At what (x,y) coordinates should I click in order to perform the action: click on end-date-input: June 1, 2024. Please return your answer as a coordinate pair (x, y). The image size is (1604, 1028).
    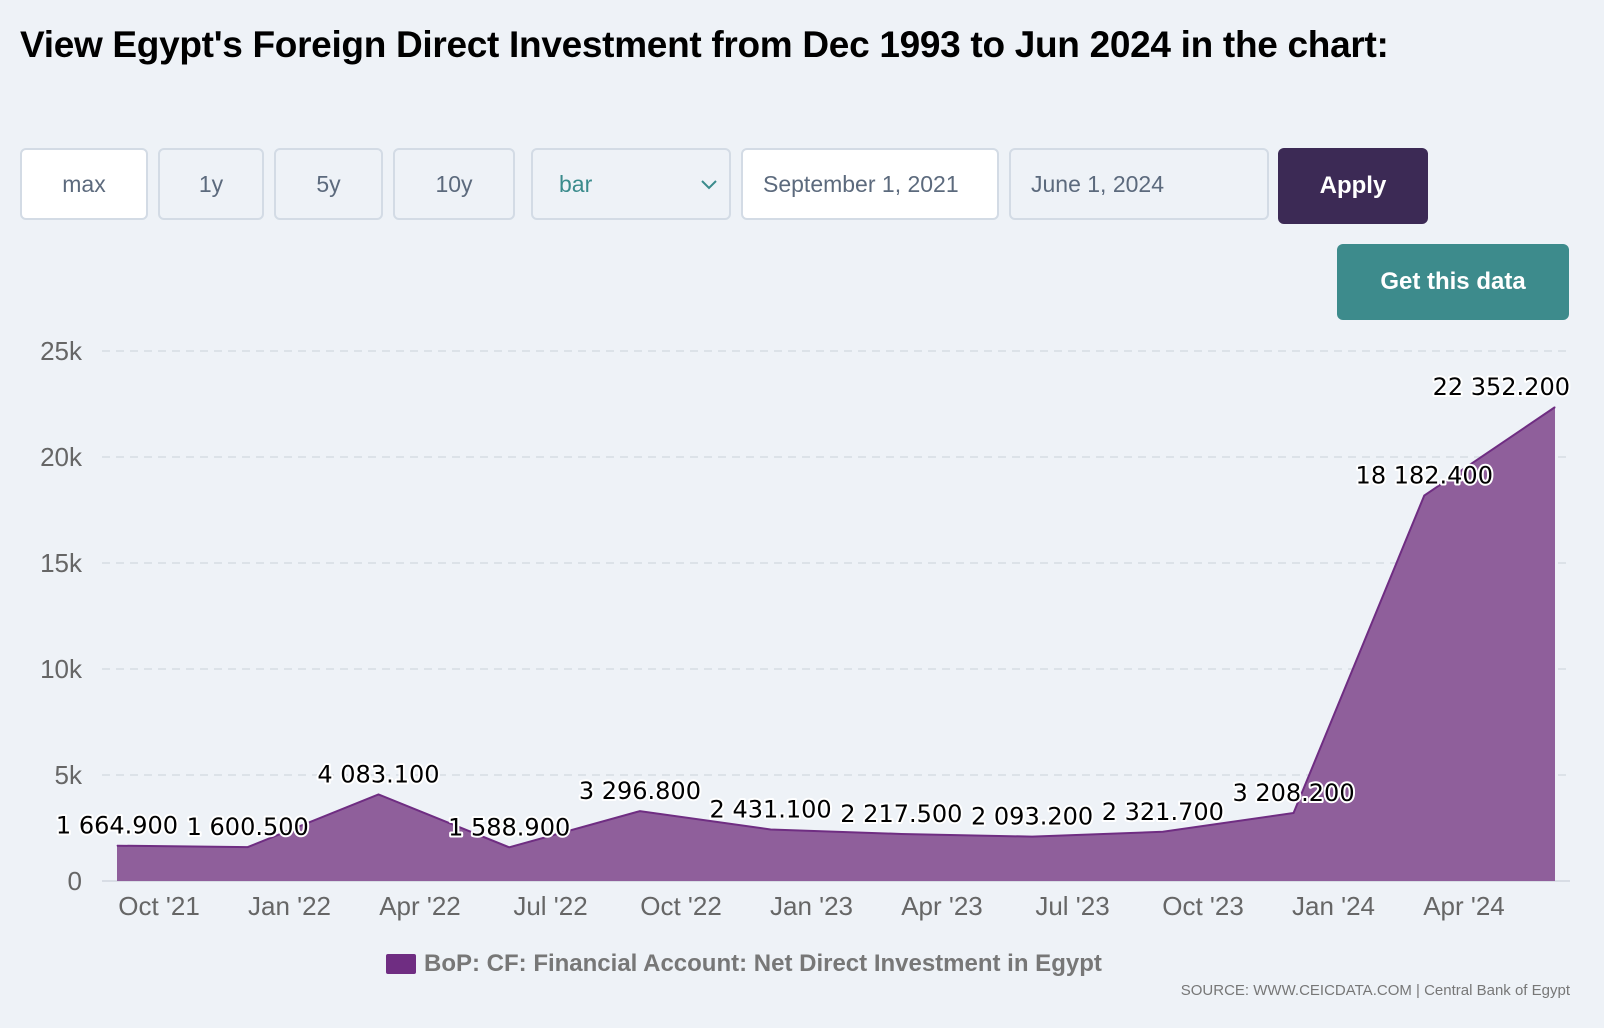
    Looking at the image, I should click on (1139, 184).